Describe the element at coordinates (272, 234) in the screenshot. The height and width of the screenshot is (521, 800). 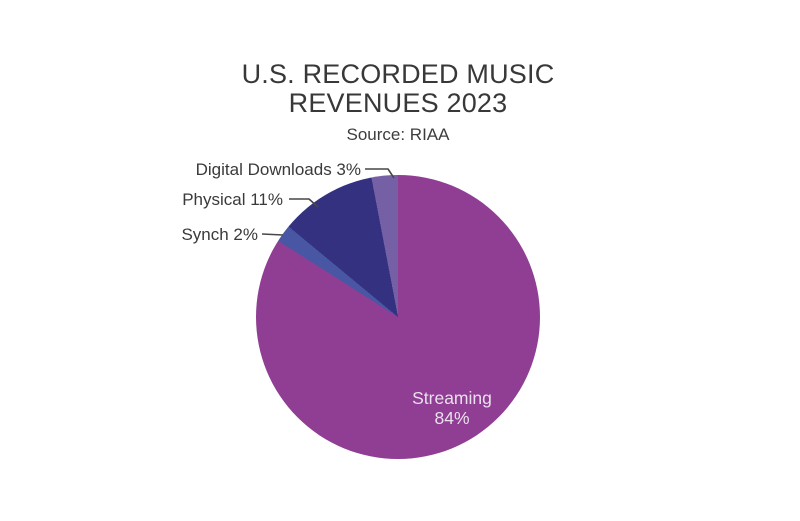
I see `leader-line-synch` at that location.